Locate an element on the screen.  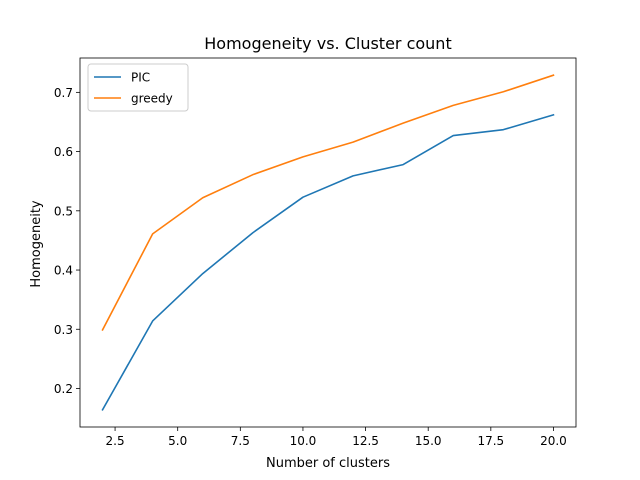
x-tick-label: 7.5 is located at coordinates (240, 441).